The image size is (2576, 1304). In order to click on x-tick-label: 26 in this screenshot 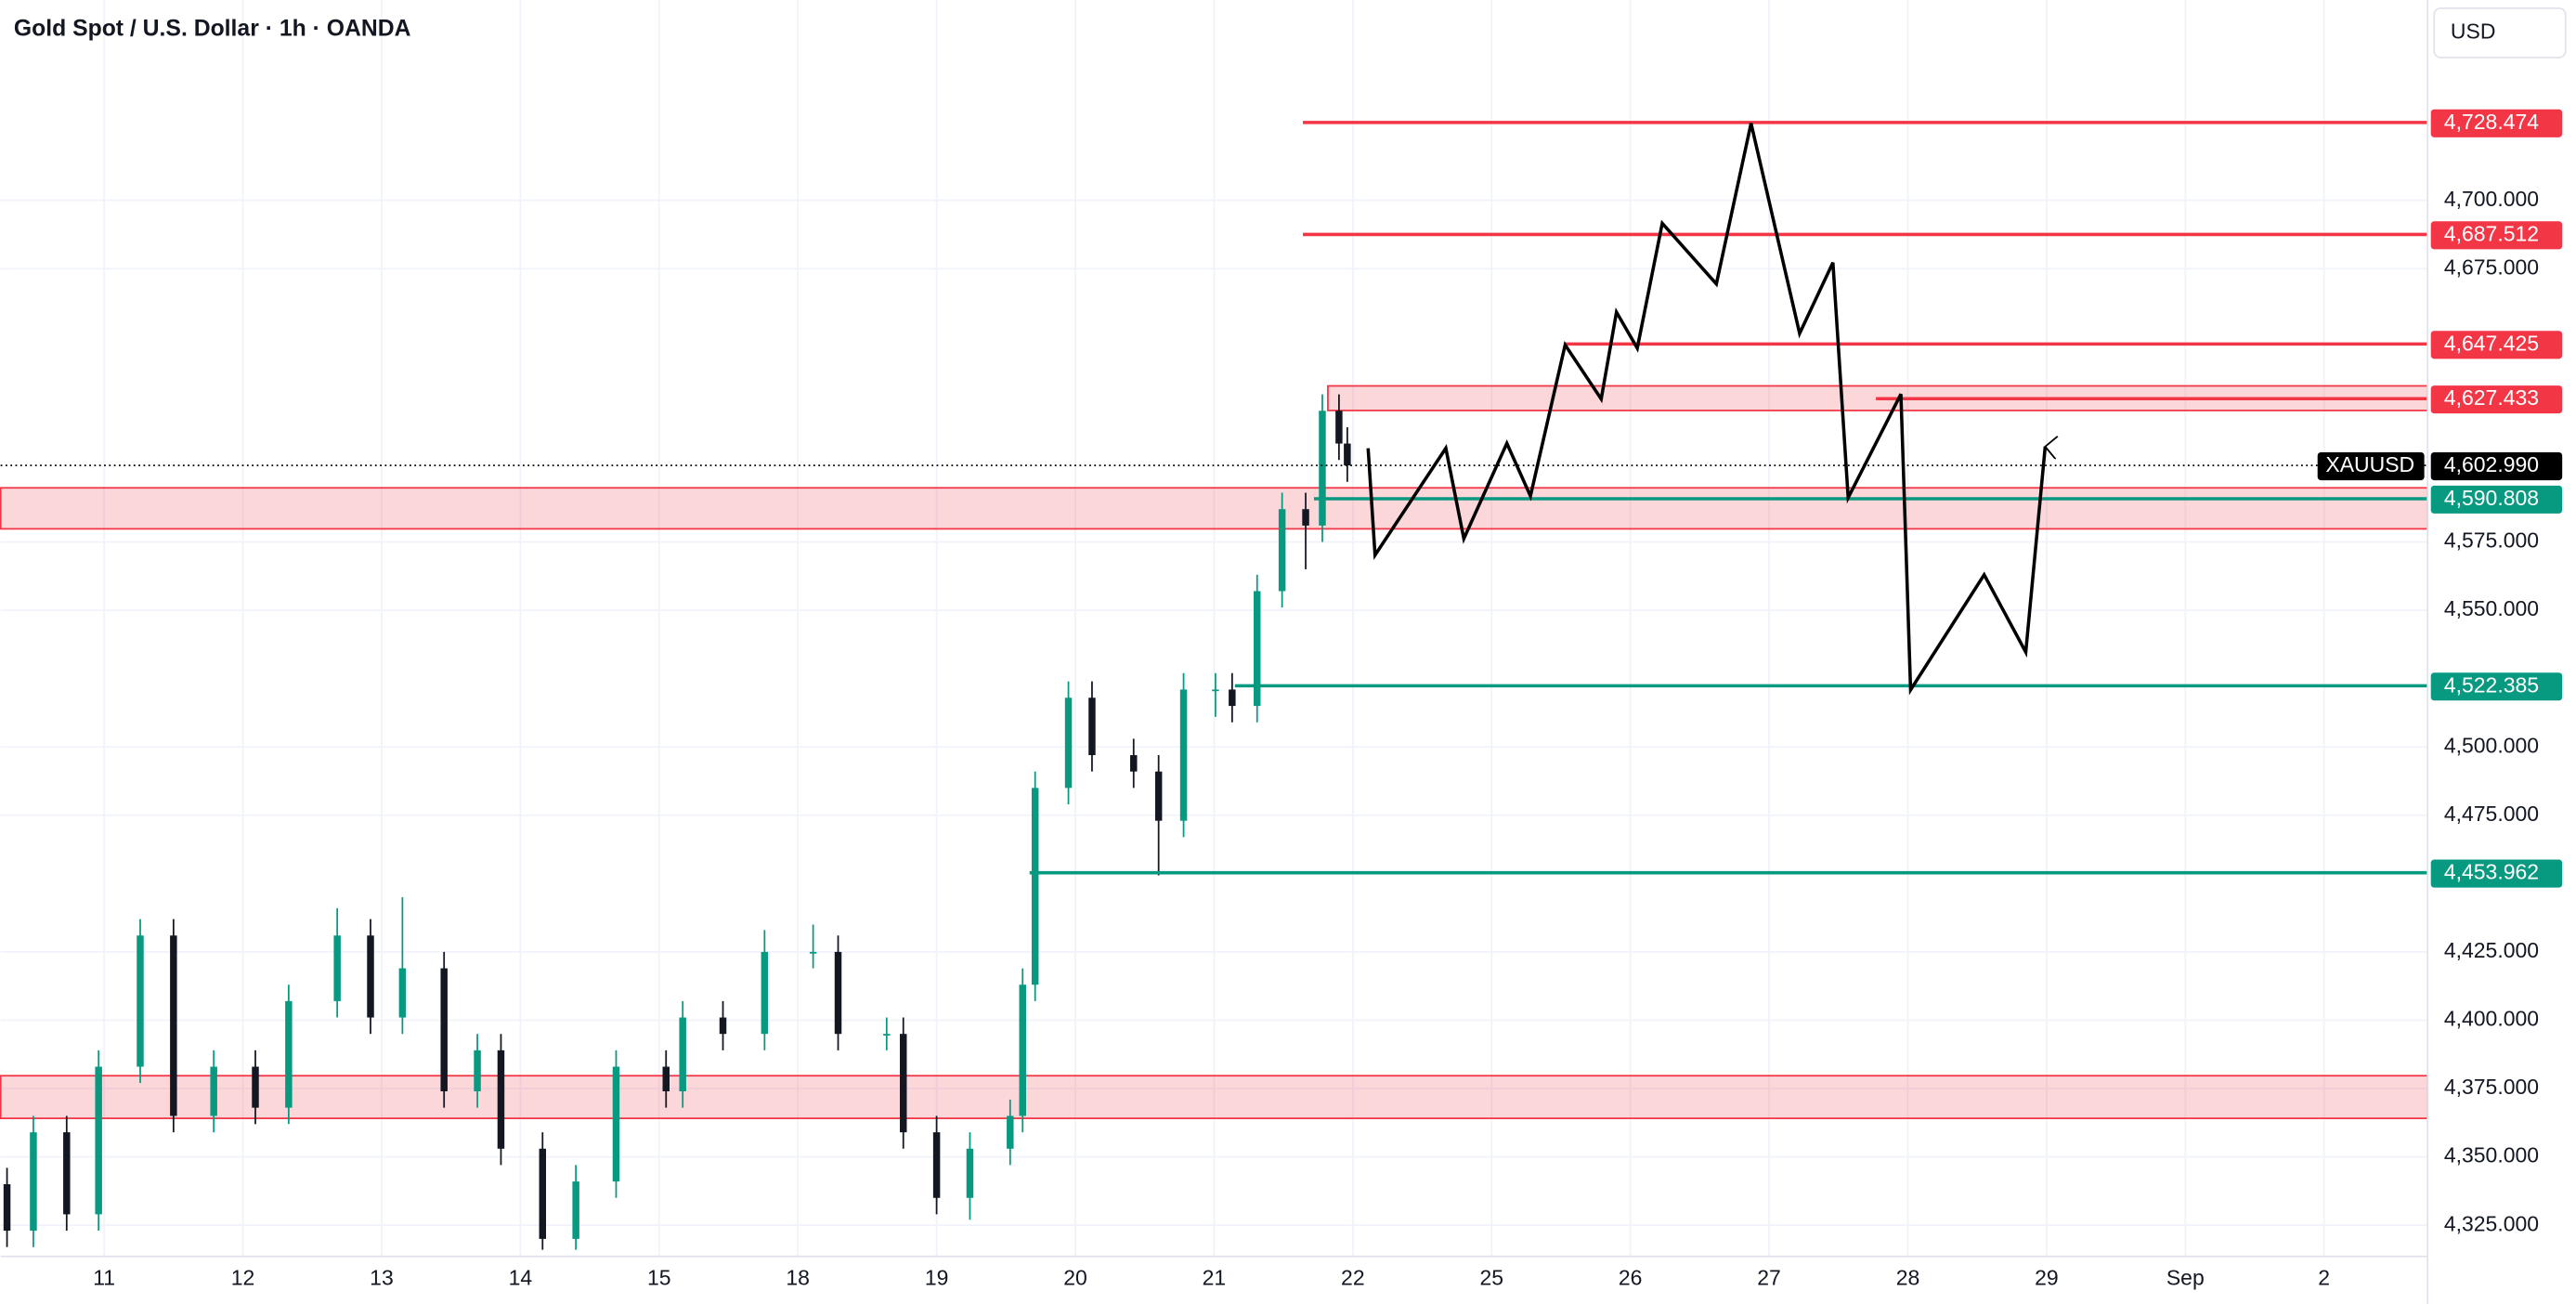, I will do `click(1631, 1278)`.